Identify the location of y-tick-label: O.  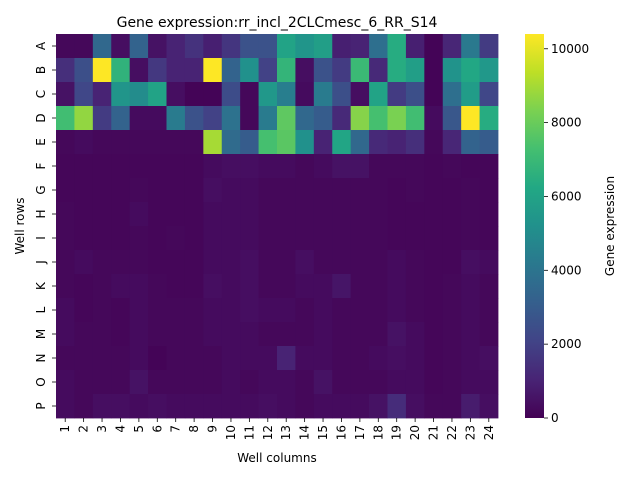
(41, 381).